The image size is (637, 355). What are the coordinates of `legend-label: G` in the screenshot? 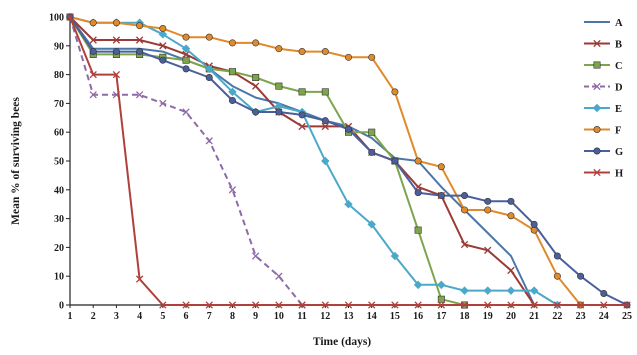 It's located at (619, 152).